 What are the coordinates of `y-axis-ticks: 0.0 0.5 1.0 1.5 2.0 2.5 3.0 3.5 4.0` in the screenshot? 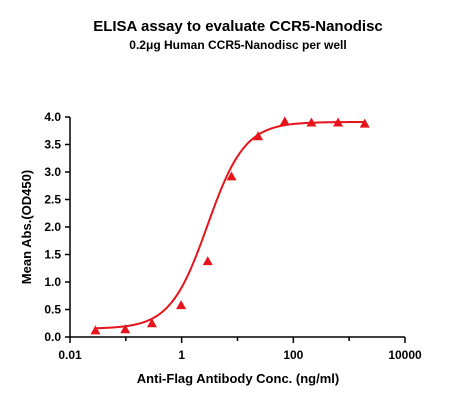 It's located at (57, 227).